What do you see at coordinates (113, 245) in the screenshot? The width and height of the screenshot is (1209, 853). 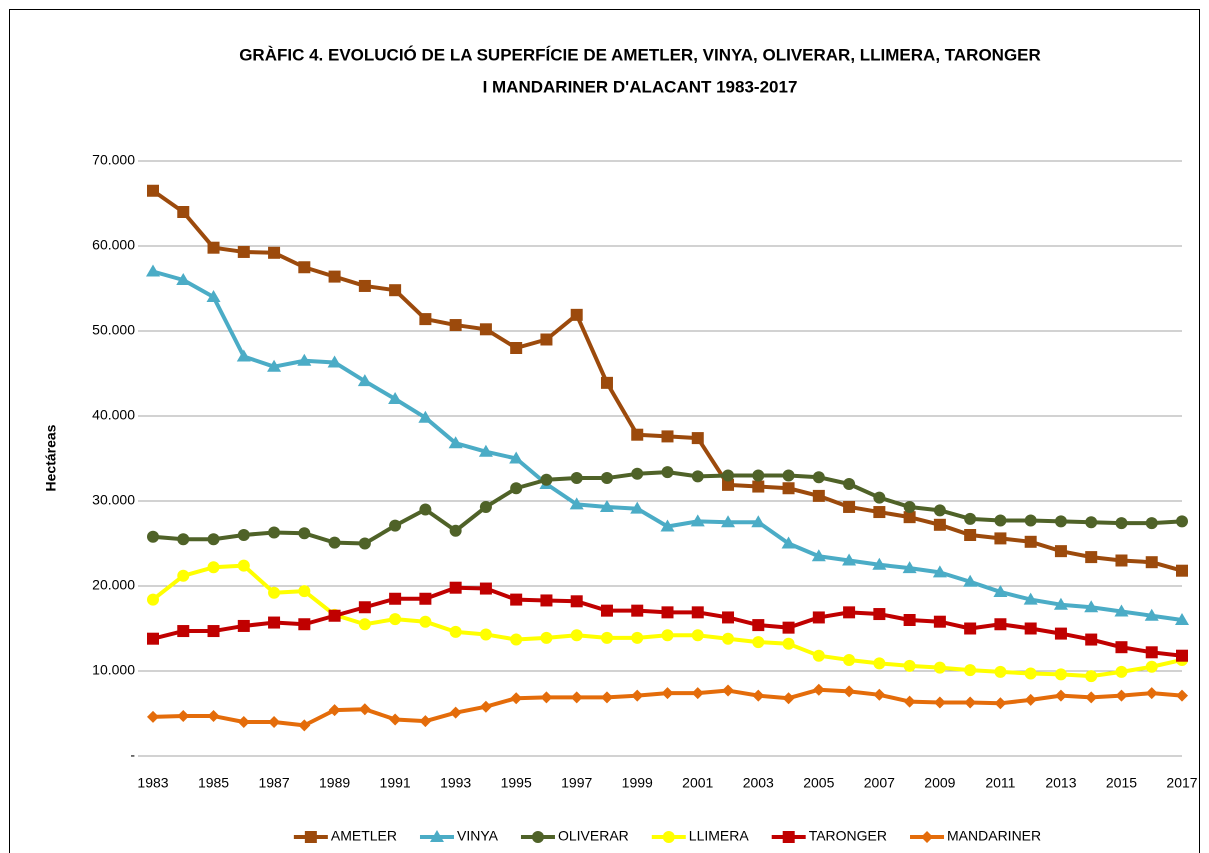 I see `y-tick-label: 60.000` at bounding box center [113, 245].